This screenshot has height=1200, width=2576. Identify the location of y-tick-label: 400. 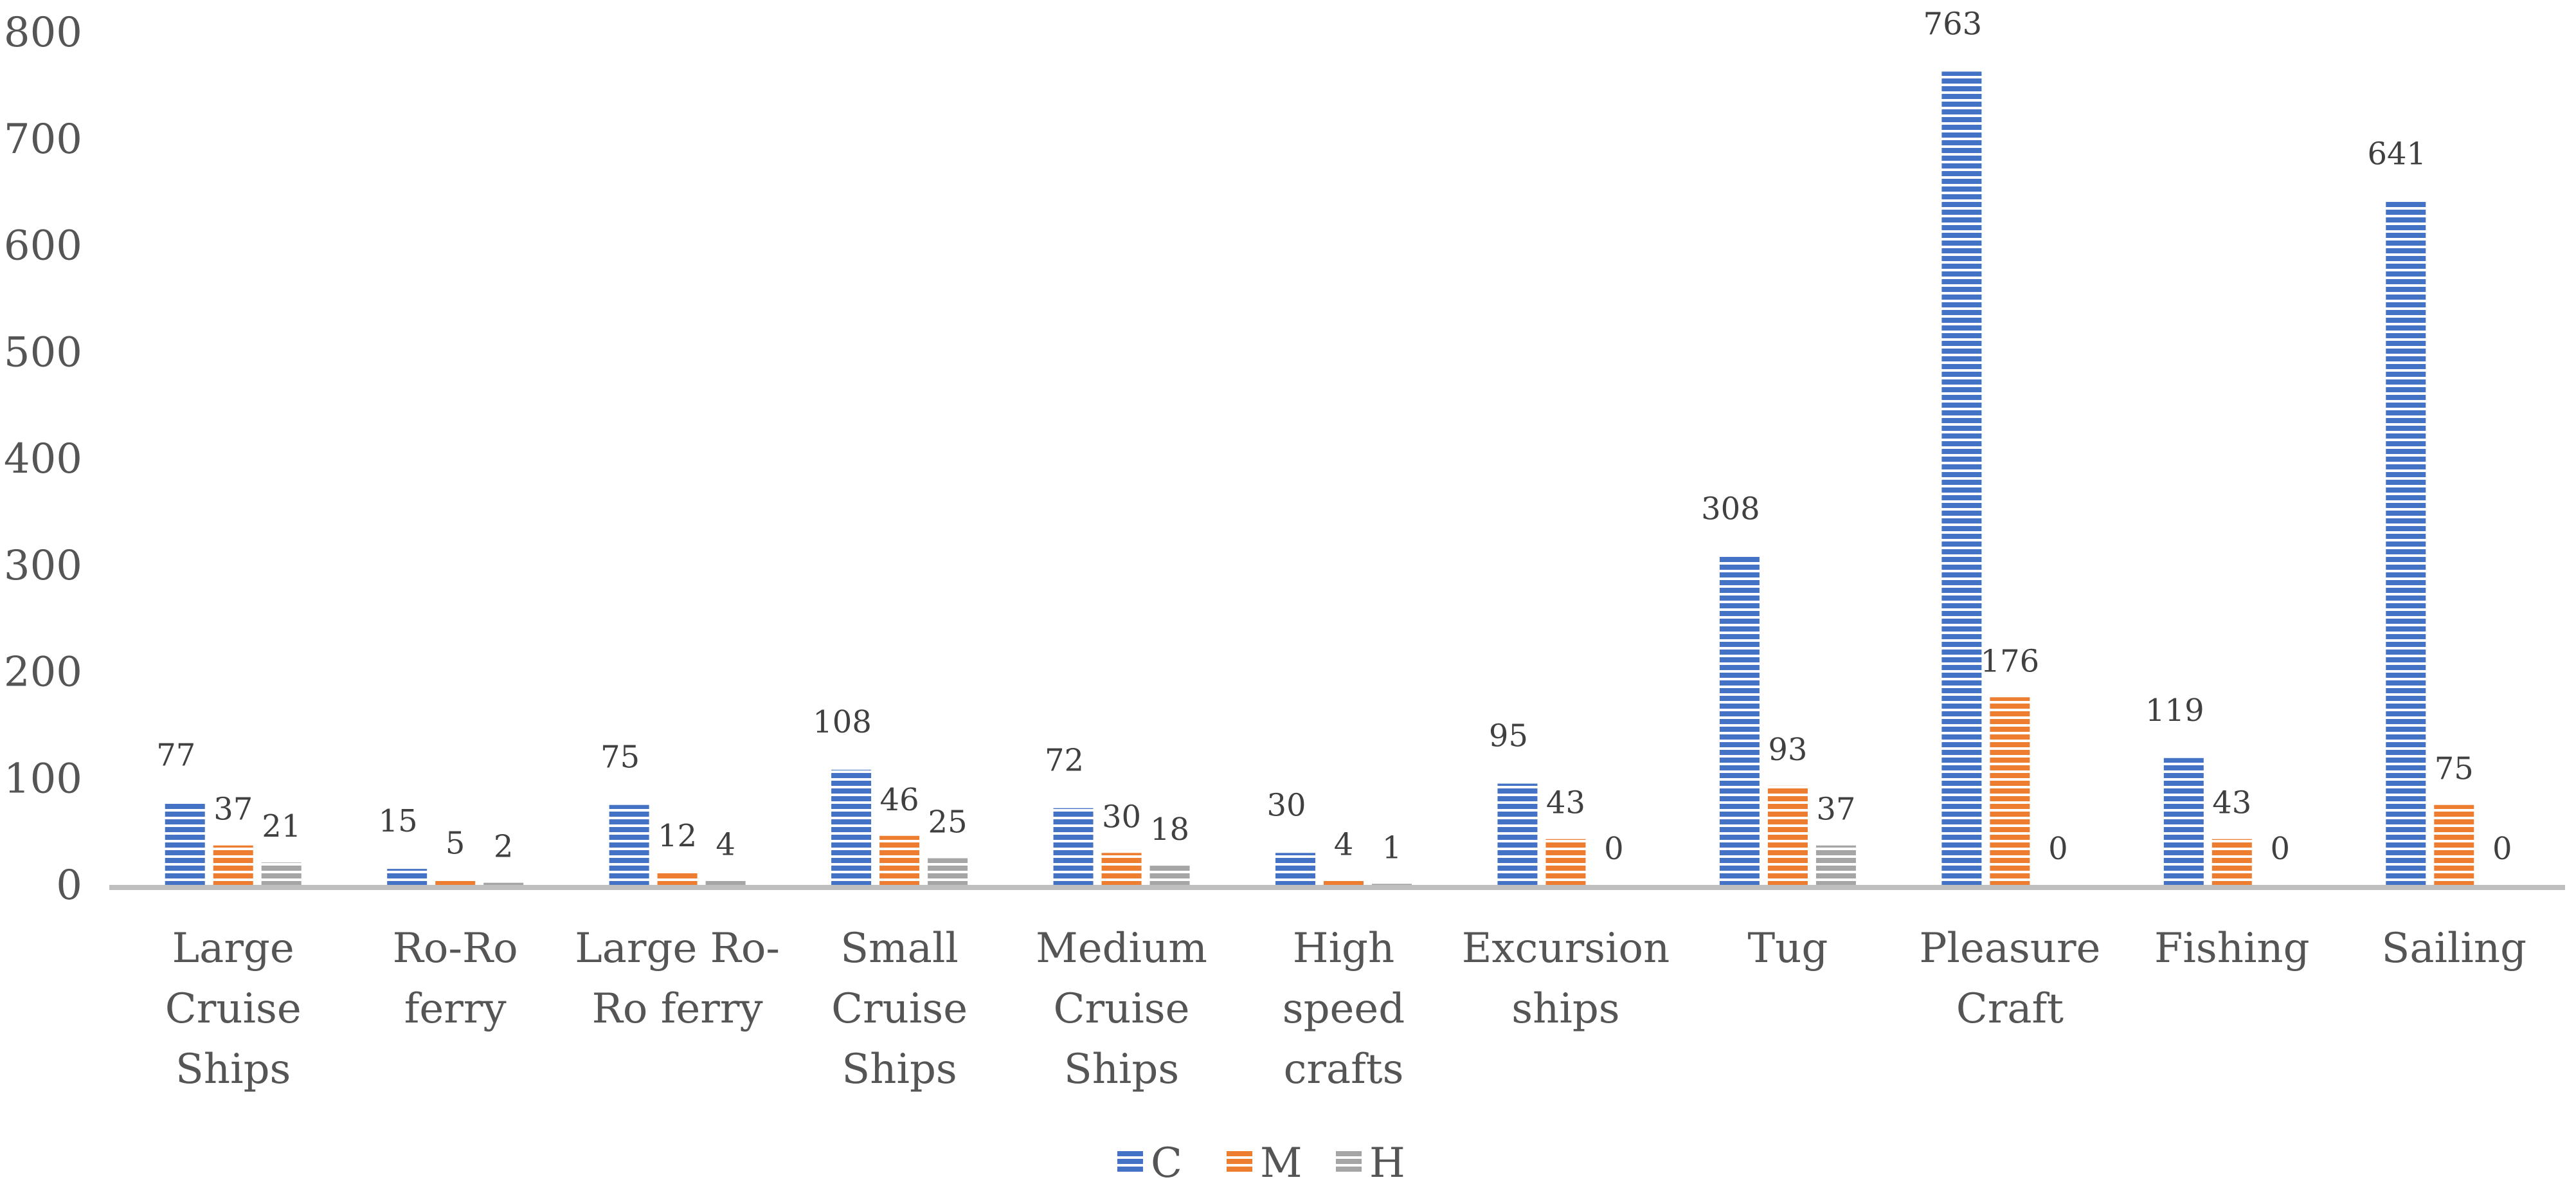
(43, 459).